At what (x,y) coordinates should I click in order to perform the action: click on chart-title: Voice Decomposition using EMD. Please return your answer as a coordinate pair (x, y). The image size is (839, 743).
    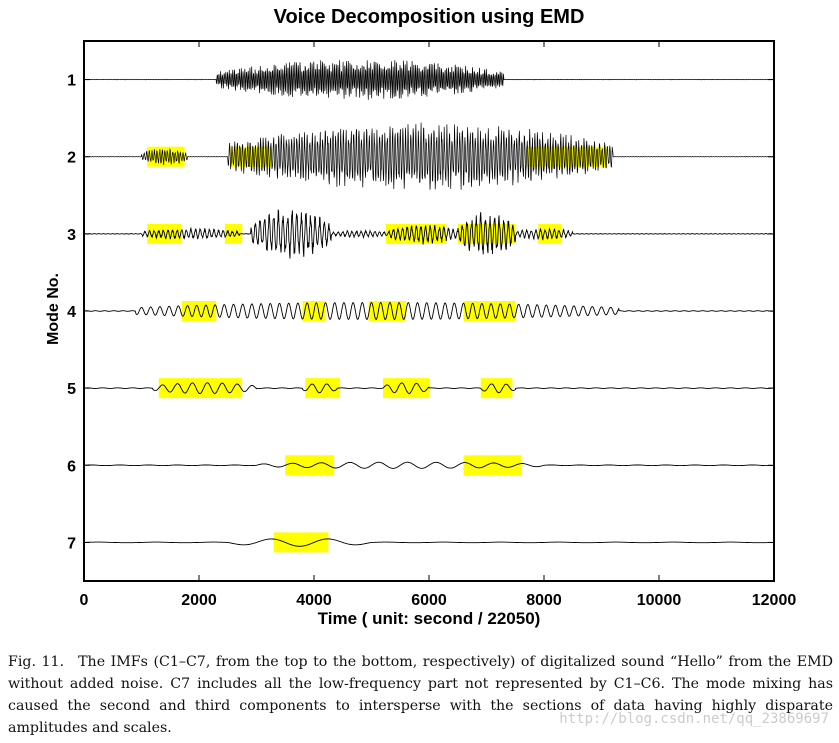
    Looking at the image, I should click on (429, 17).